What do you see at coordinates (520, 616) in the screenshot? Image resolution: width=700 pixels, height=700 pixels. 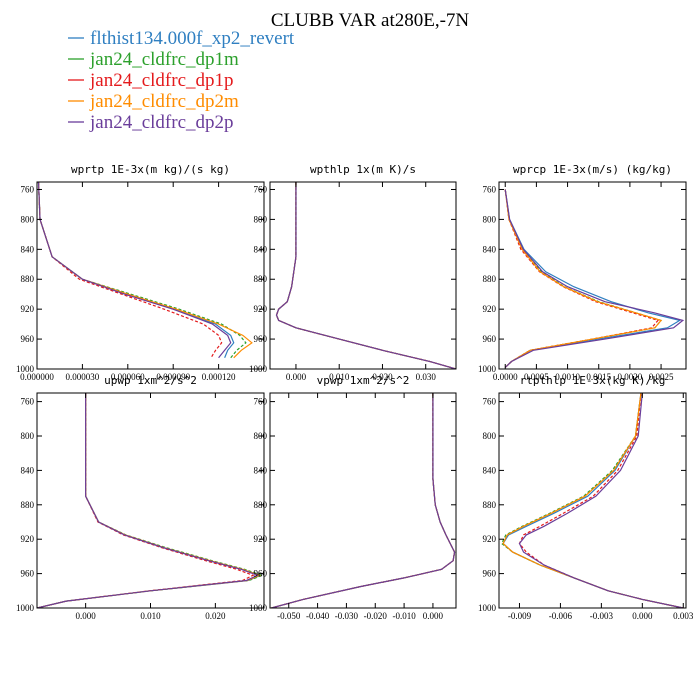 I see `x-tick-label: -0.009` at bounding box center [520, 616].